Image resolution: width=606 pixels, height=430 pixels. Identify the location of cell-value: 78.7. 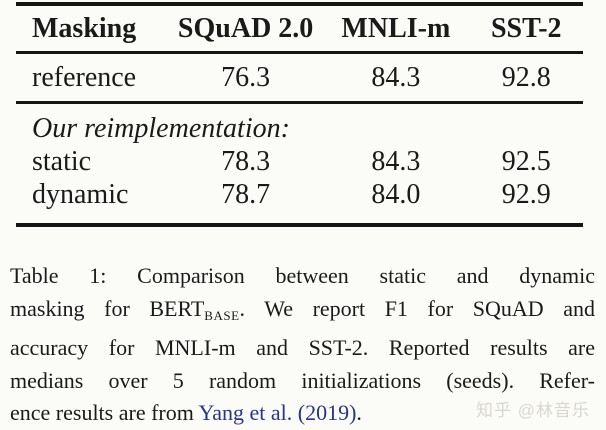
(246, 194).